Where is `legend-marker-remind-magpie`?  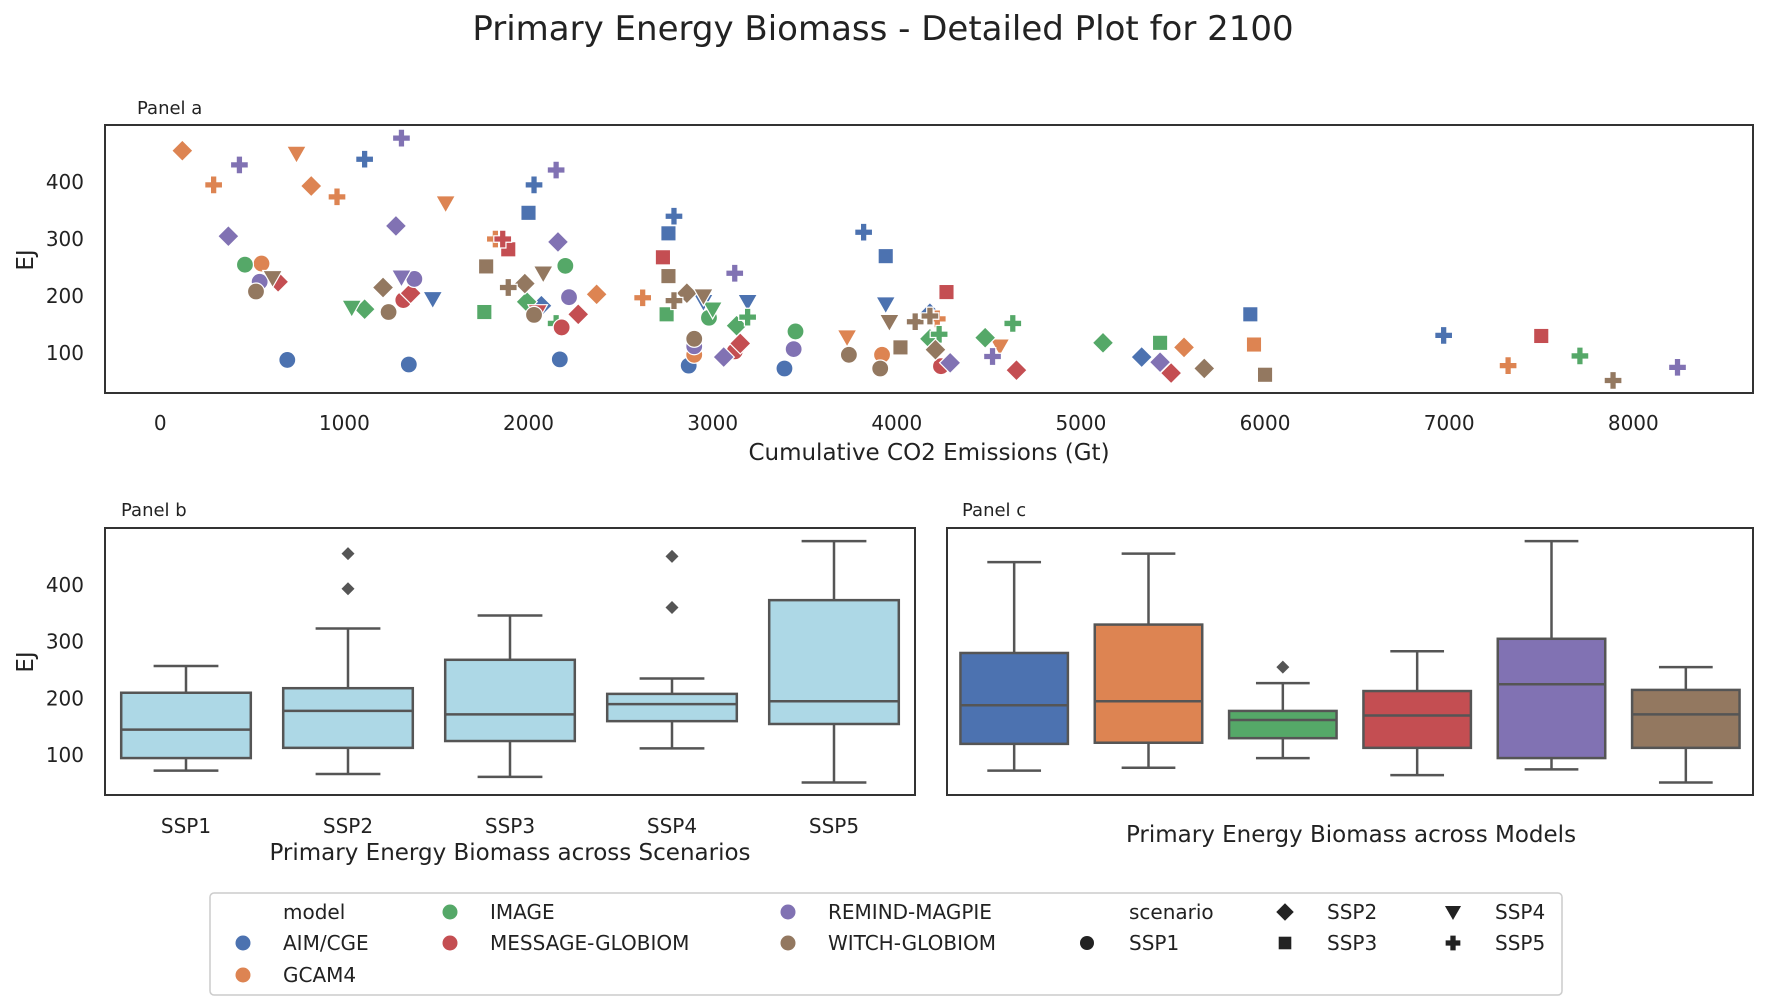 legend-marker-remind-magpie is located at coordinates (788, 912).